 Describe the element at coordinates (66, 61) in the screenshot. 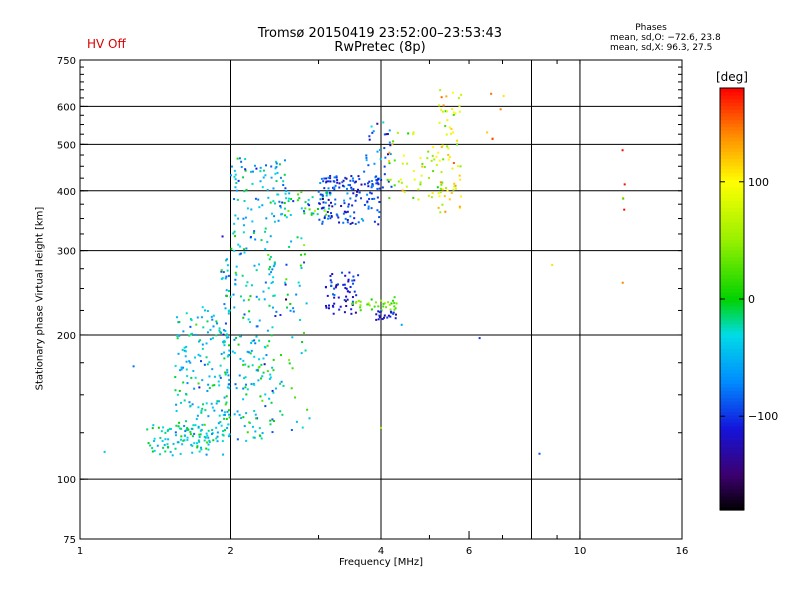

I see `y-tick-label: 750` at that location.